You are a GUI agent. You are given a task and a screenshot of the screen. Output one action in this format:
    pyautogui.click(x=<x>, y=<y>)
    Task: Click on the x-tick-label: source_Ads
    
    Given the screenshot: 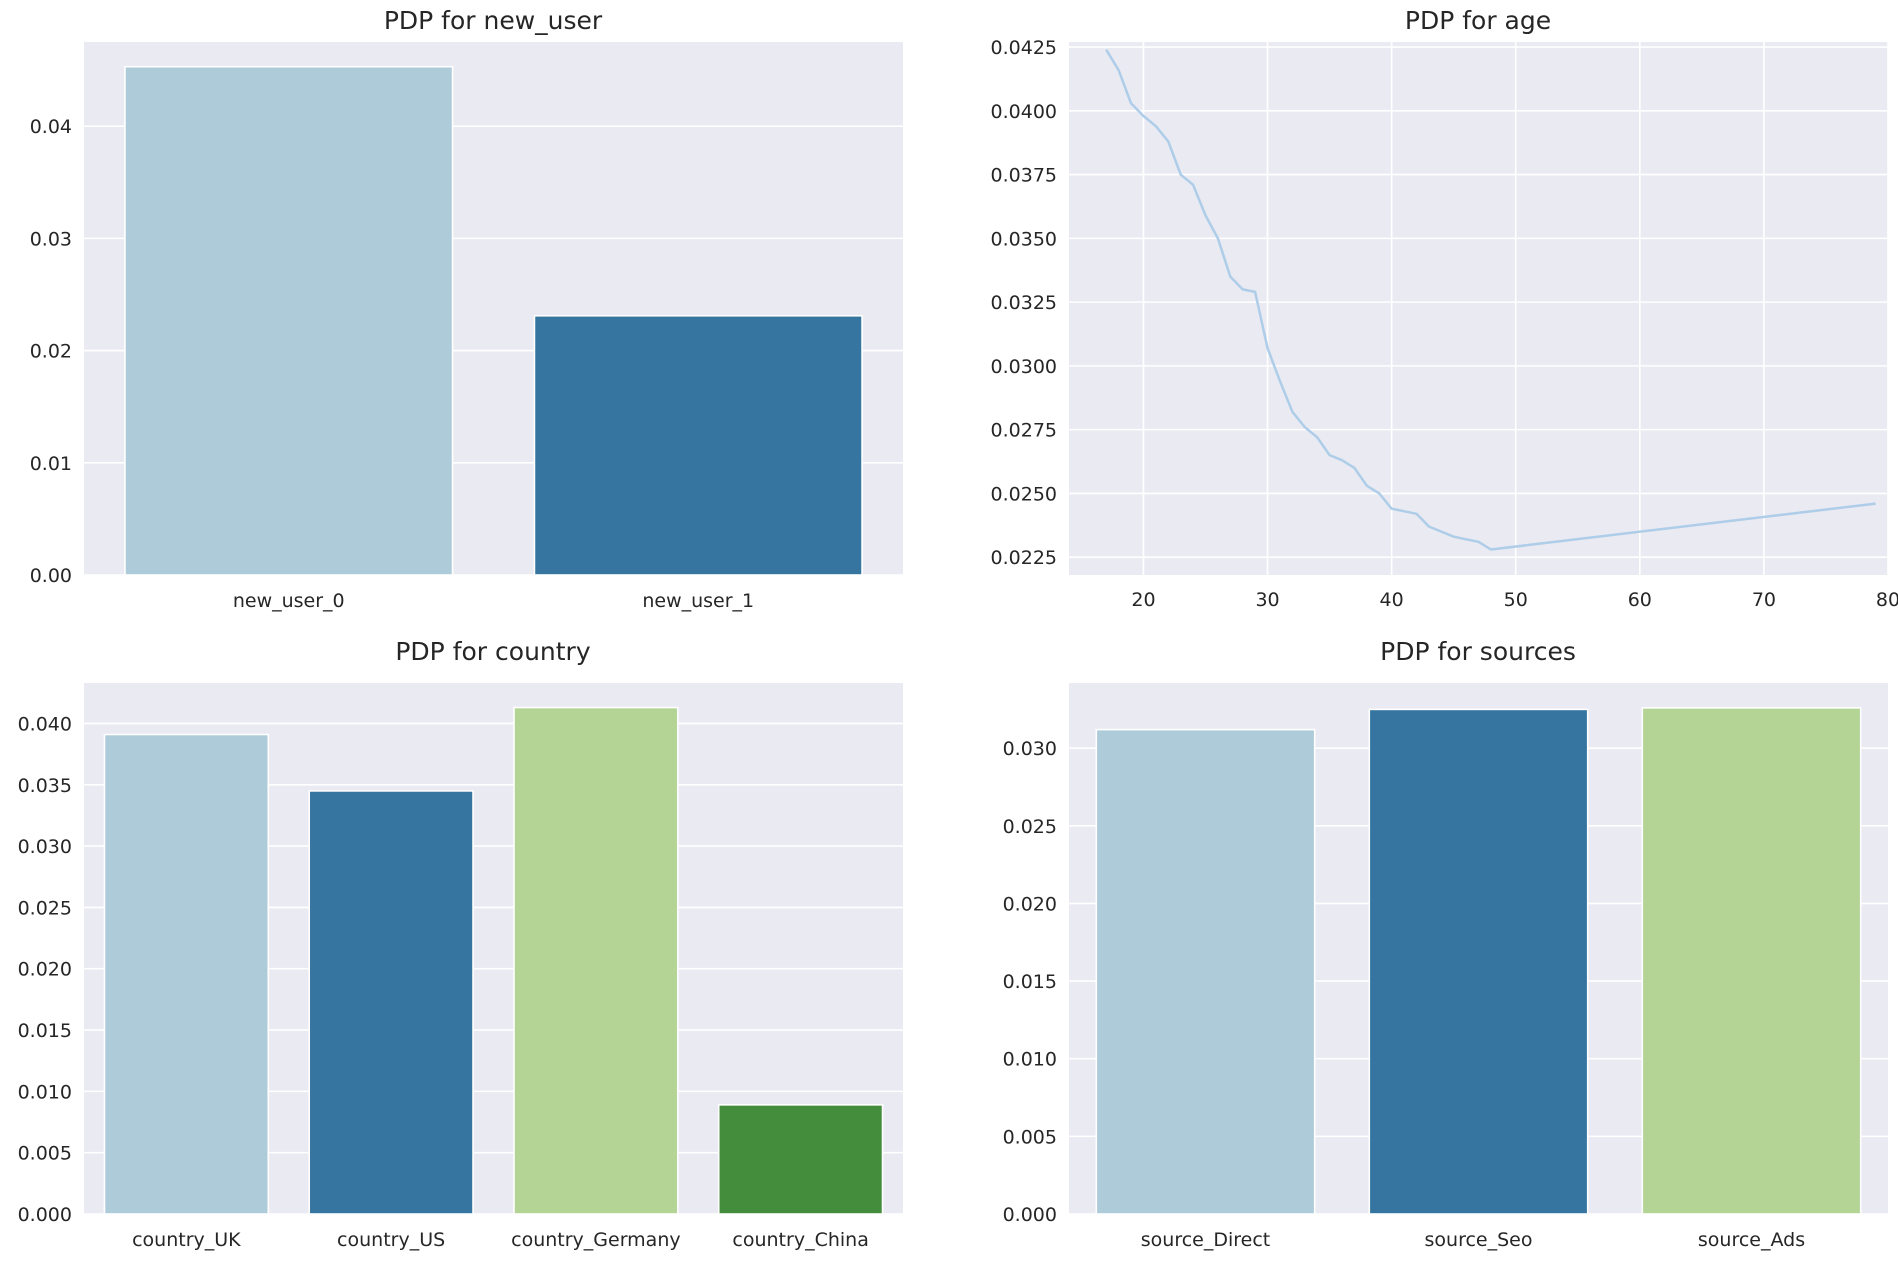 What is the action you would take?
    pyautogui.click(x=1751, y=1240)
    